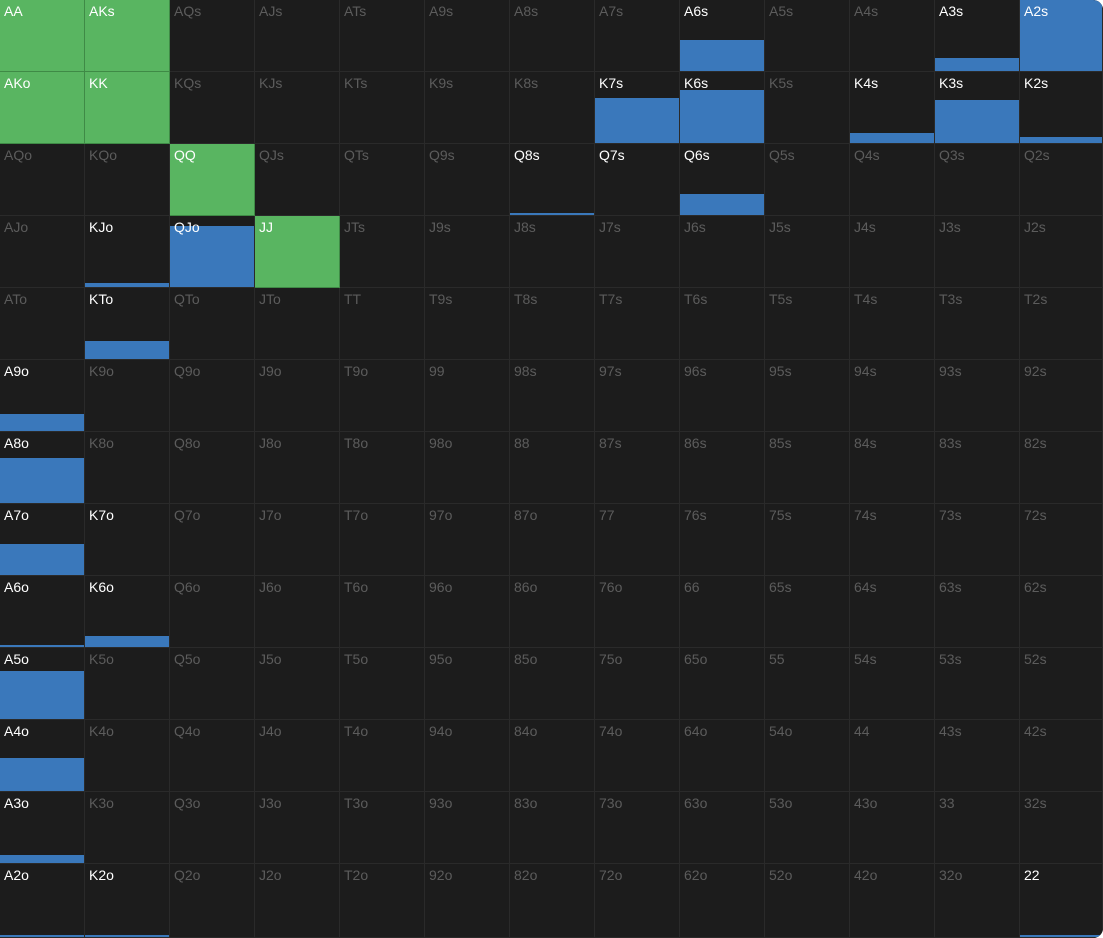 The height and width of the screenshot is (938, 1103). What do you see at coordinates (722, 36) in the screenshot?
I see `hand-cell-a6s: A6s` at bounding box center [722, 36].